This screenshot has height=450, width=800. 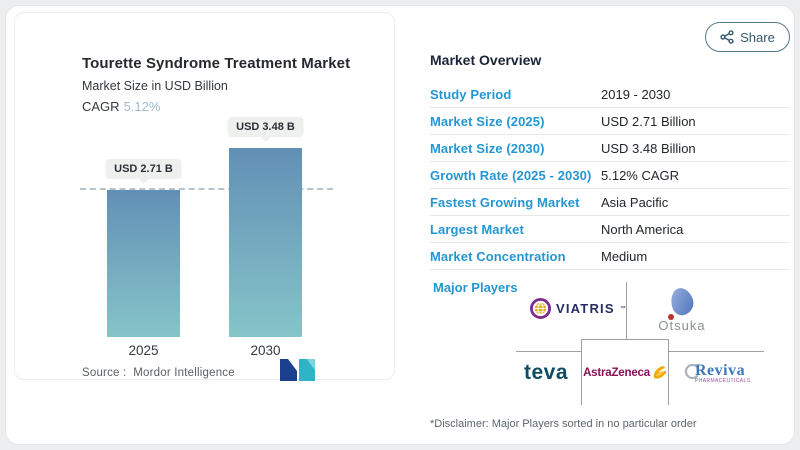 I want to click on value-tooltip-2030: USD 3.48 B, so click(x=265, y=127).